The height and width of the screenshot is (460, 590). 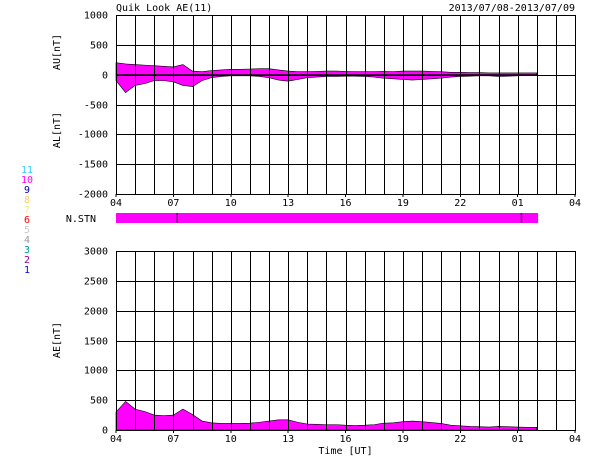 I want to click on station-legend-label: 1, so click(x=27, y=270).